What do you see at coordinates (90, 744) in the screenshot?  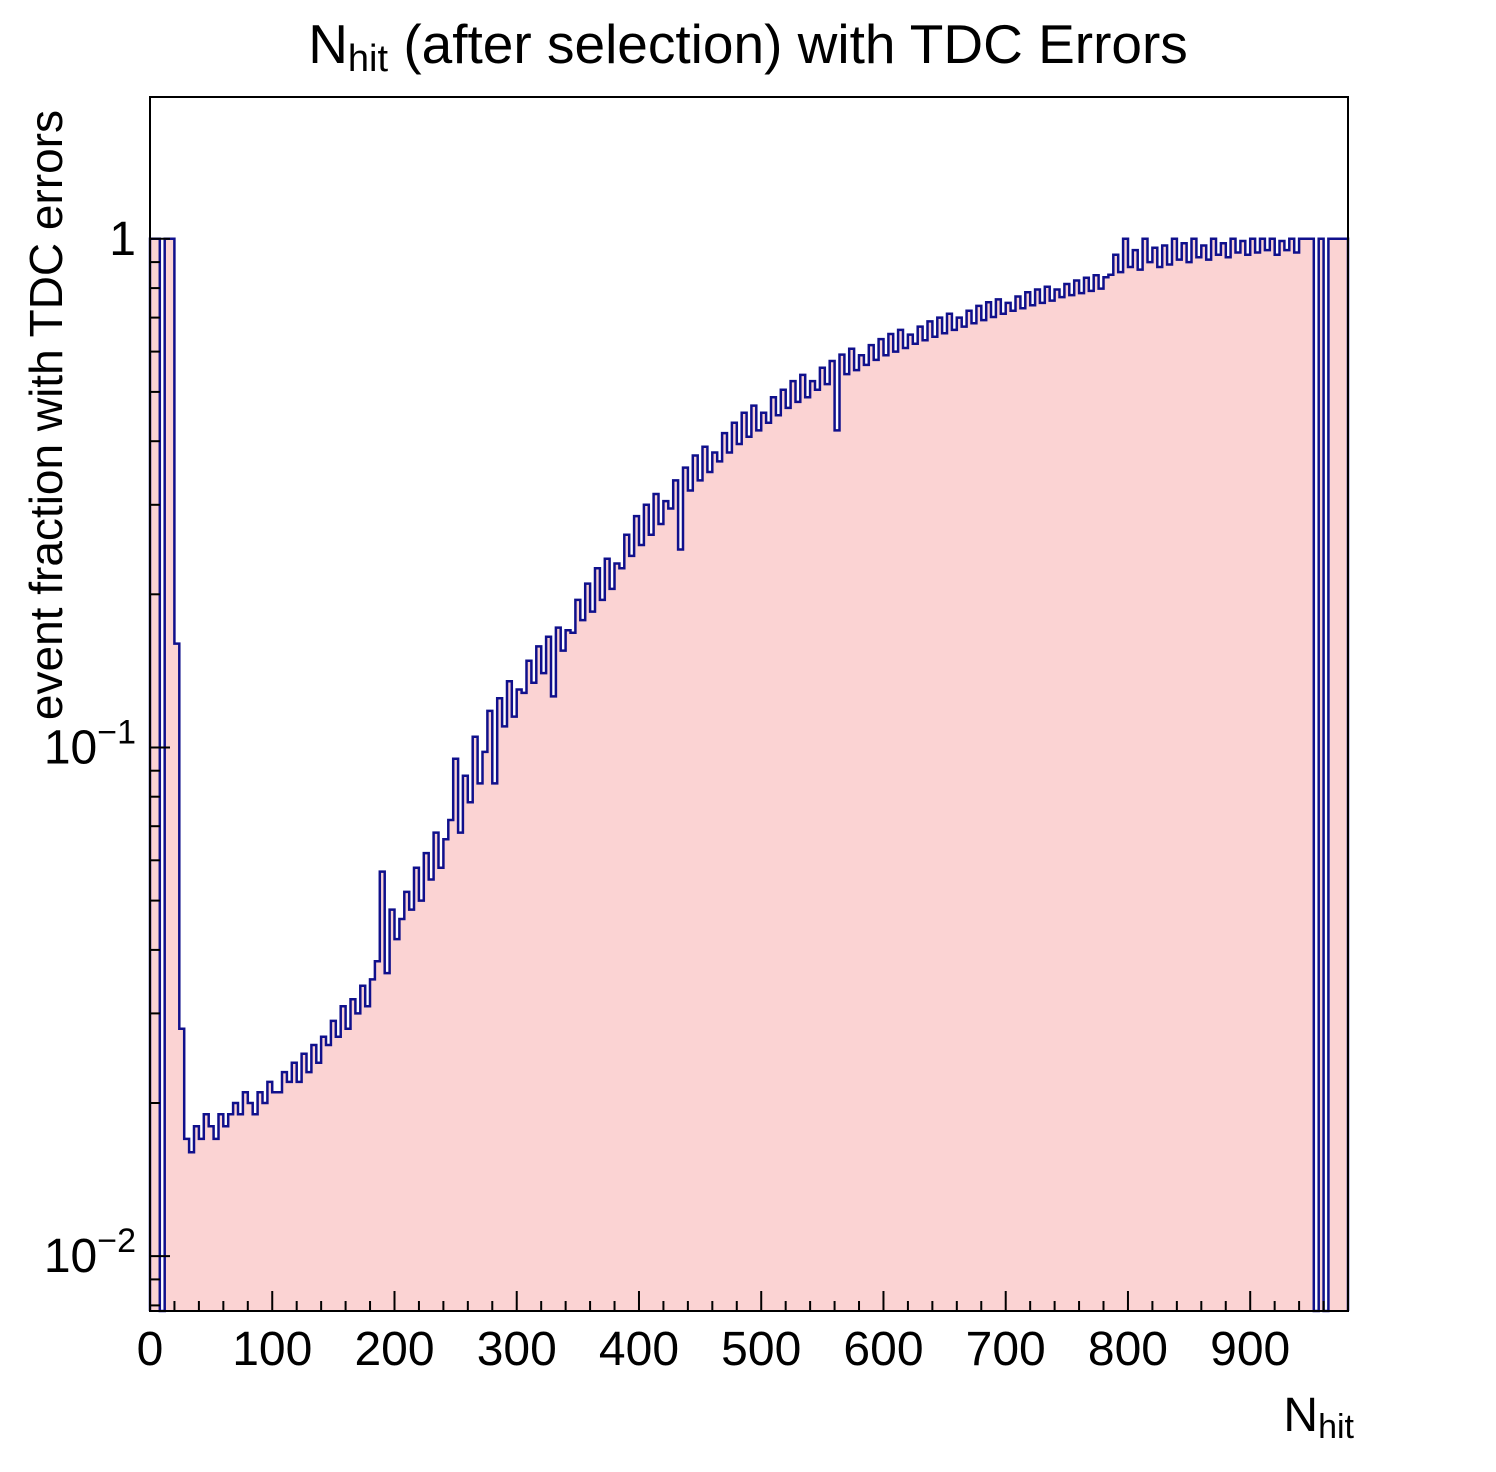 I see `svg-text: 10⁻¹` at bounding box center [90, 744].